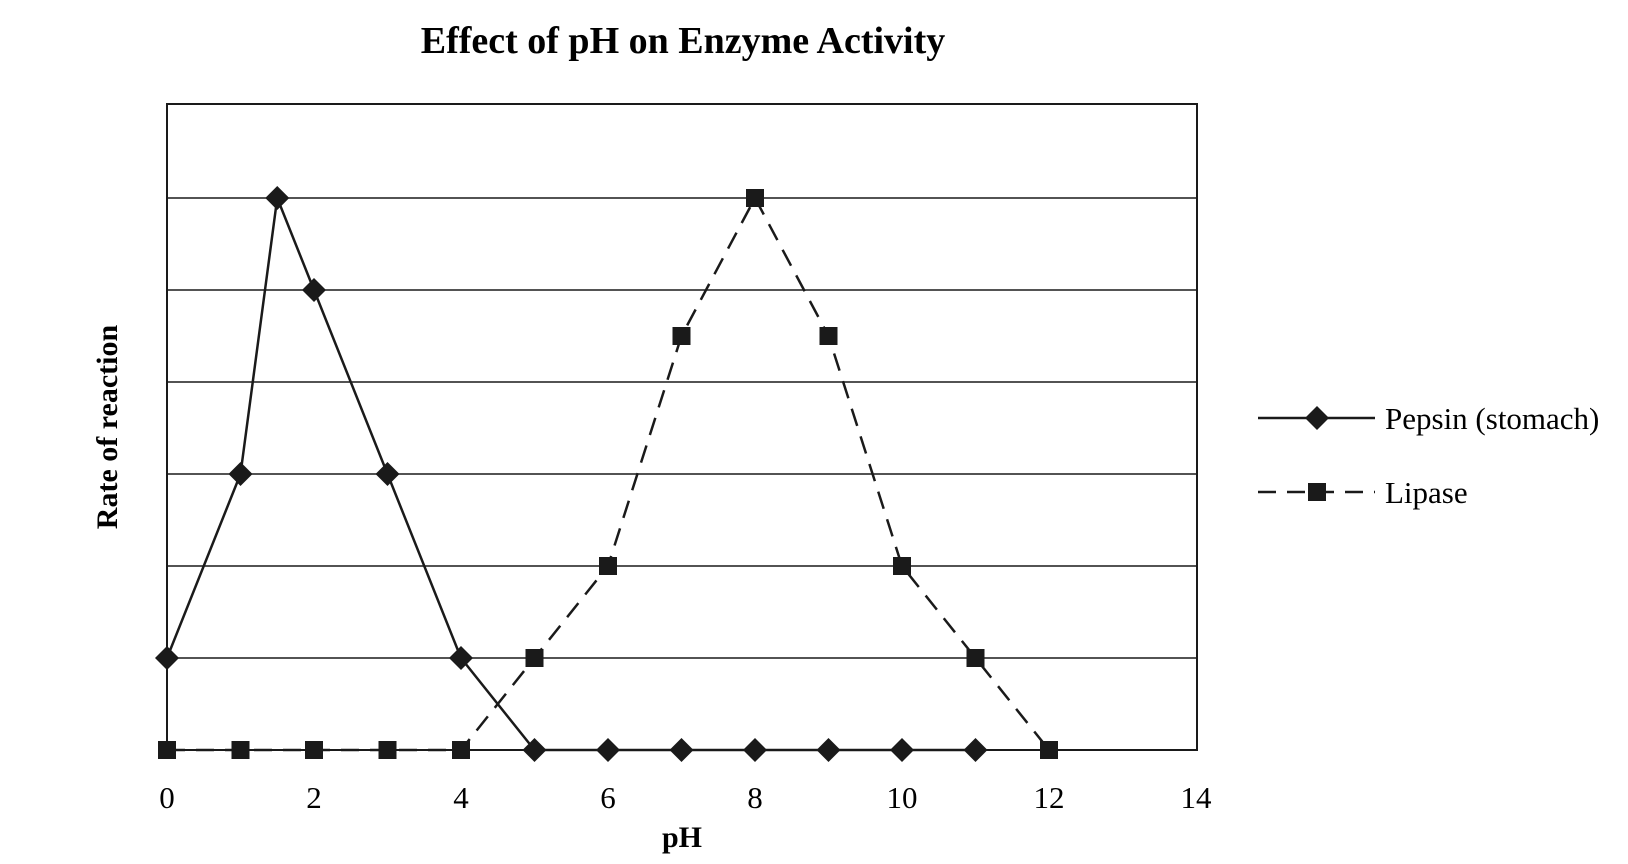 This screenshot has height=864, width=1628. I want to click on legend-marker-lipase, so click(1317, 492).